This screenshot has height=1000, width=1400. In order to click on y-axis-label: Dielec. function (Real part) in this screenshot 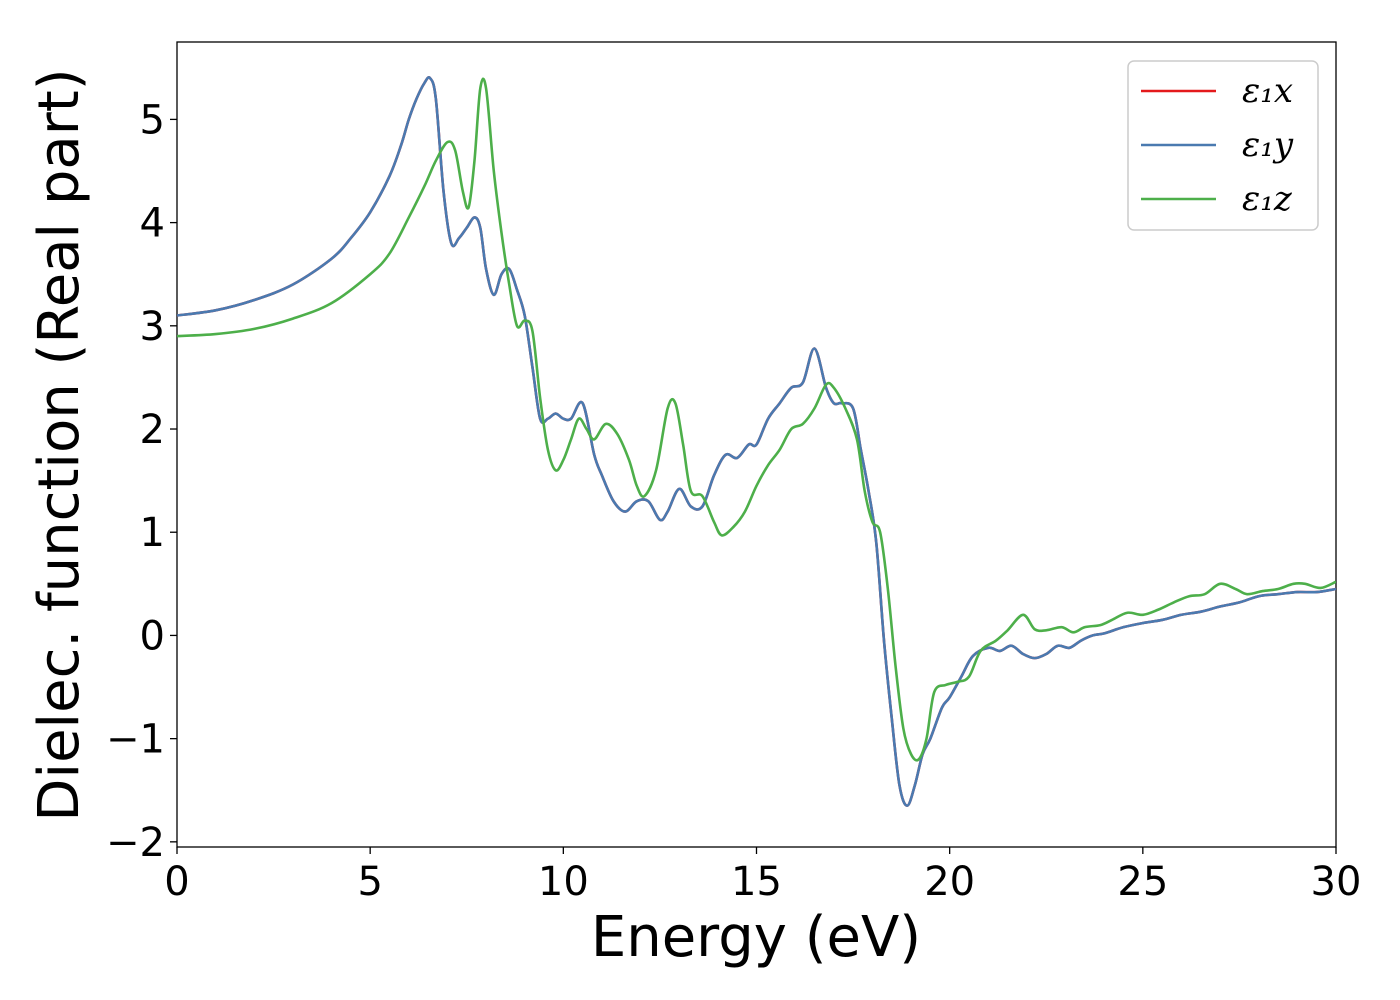, I will do `click(59, 444)`.